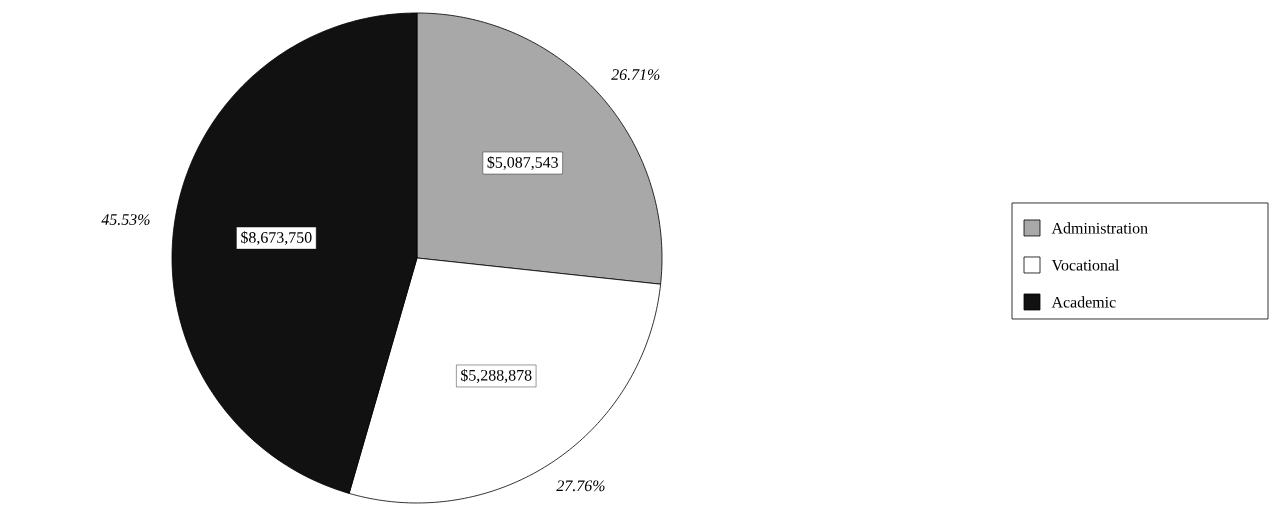  What do you see at coordinates (1099, 228) in the screenshot?
I see `legend-label: Administration` at bounding box center [1099, 228].